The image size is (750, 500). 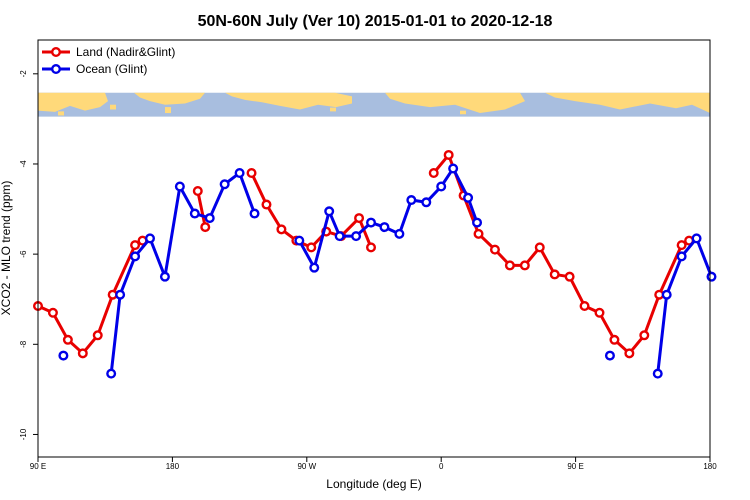 What do you see at coordinates (23, 434) in the screenshot?
I see `y-tick-label-4: -10` at bounding box center [23, 434].